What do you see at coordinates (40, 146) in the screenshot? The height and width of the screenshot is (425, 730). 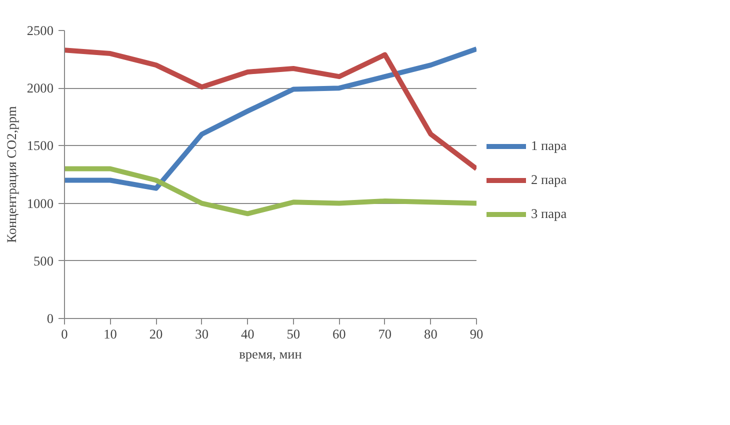 I see `y-tick-label: 1500` at bounding box center [40, 146].